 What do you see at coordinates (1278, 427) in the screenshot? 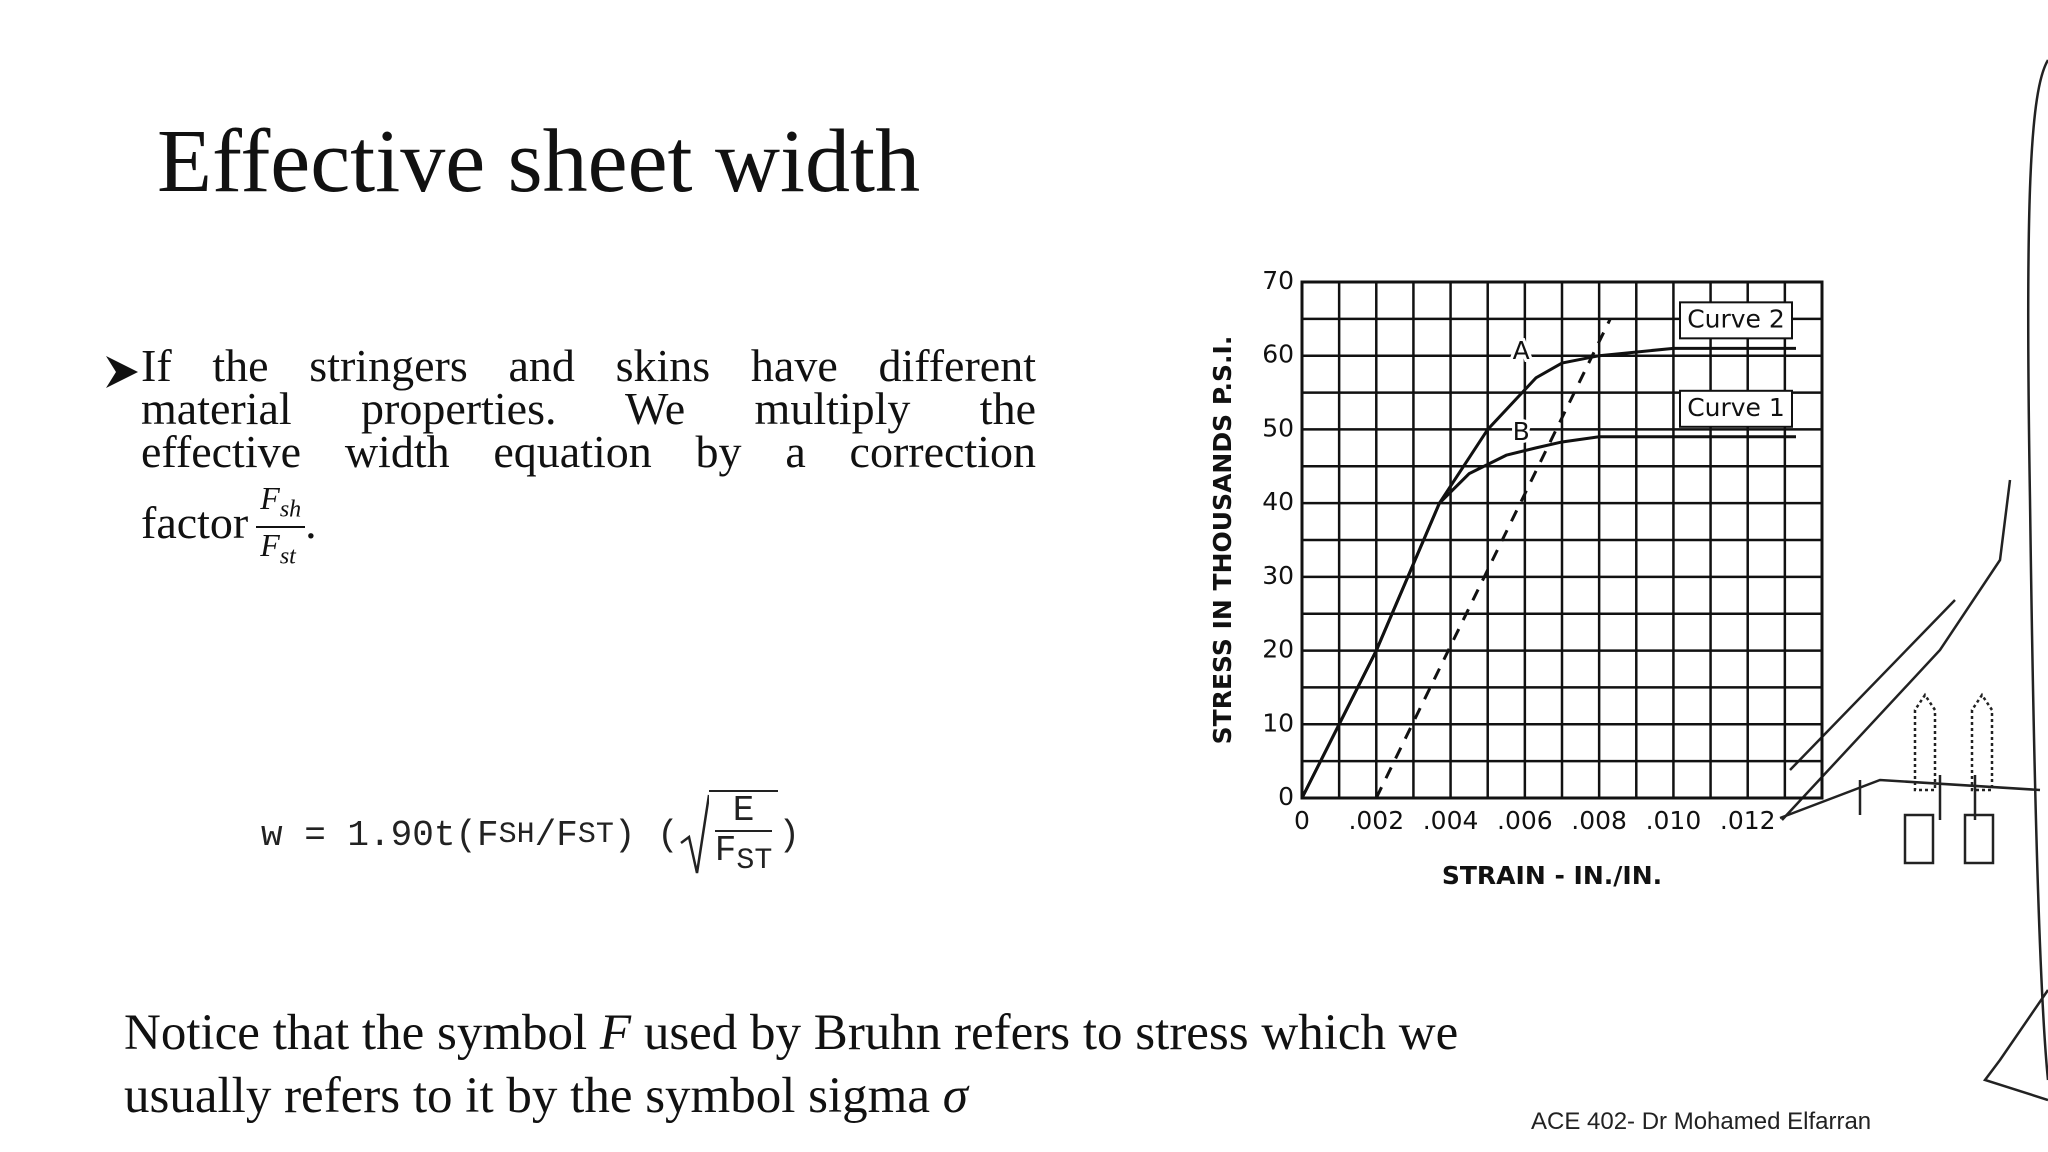
I see `y-tick-label: 50` at bounding box center [1278, 427].